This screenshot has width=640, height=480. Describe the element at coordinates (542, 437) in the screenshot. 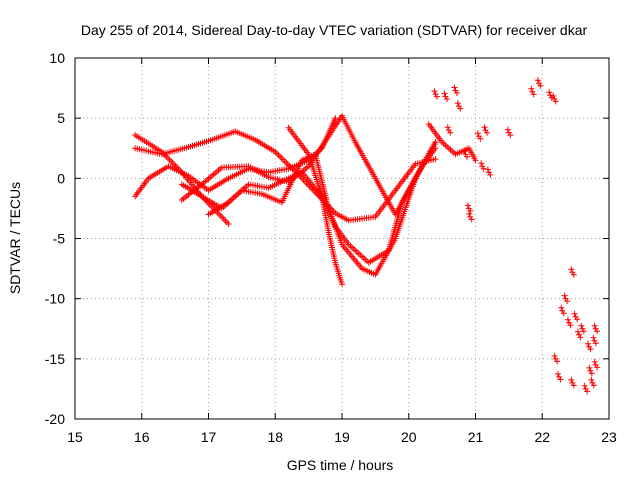

I see `x-tick-label: 22` at that location.